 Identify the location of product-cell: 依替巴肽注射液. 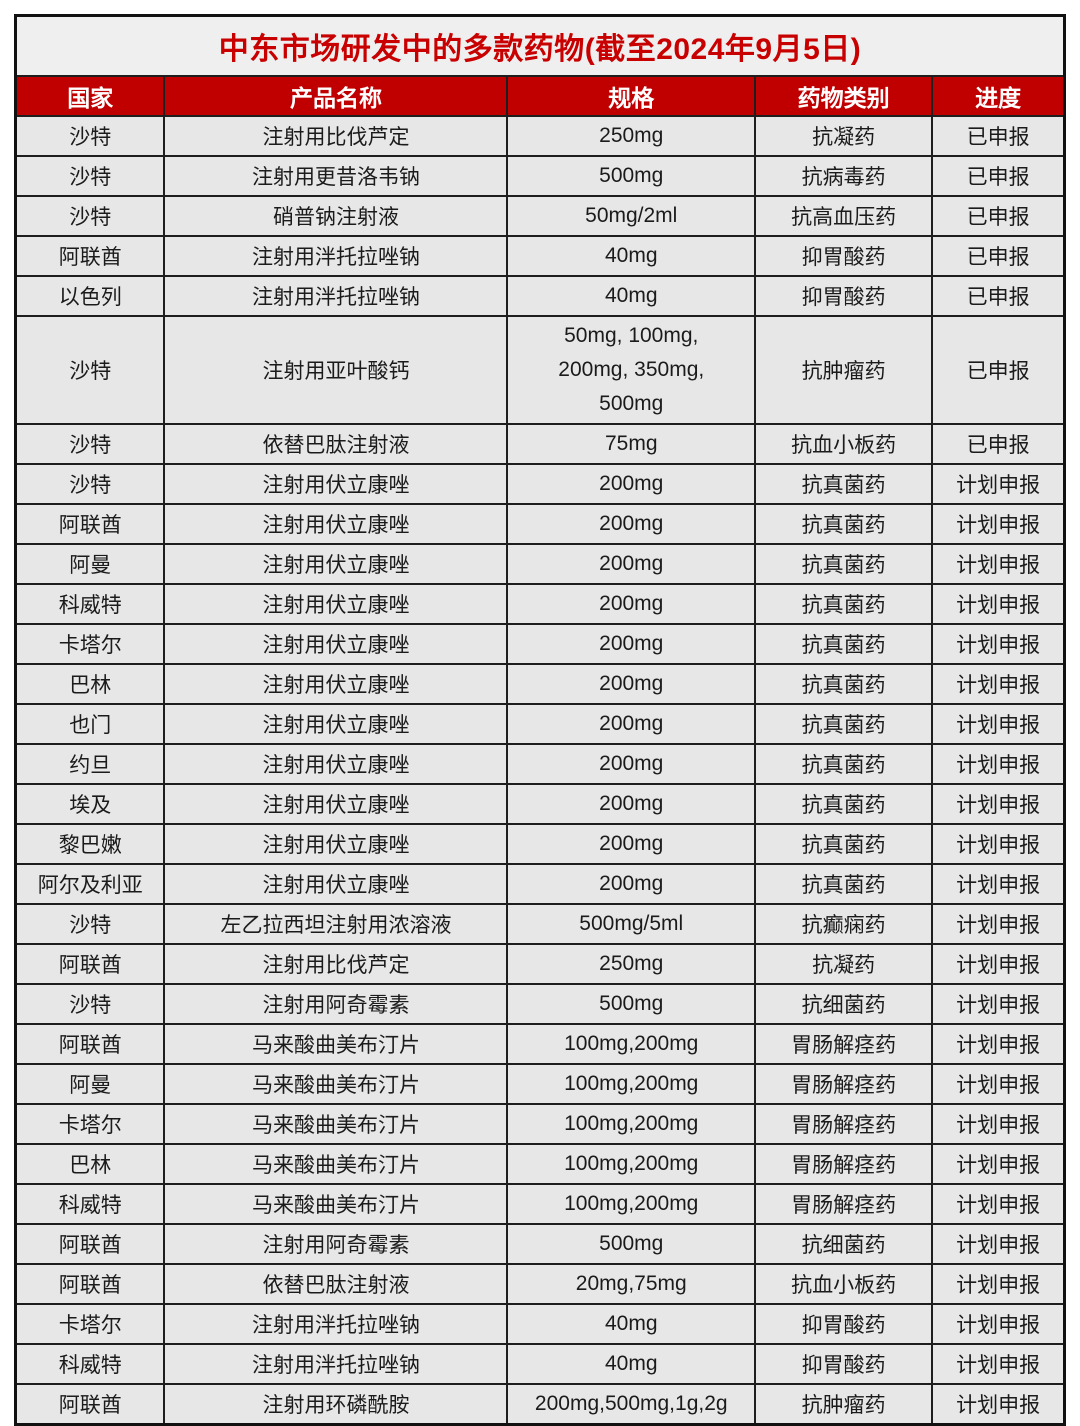
(336, 443).